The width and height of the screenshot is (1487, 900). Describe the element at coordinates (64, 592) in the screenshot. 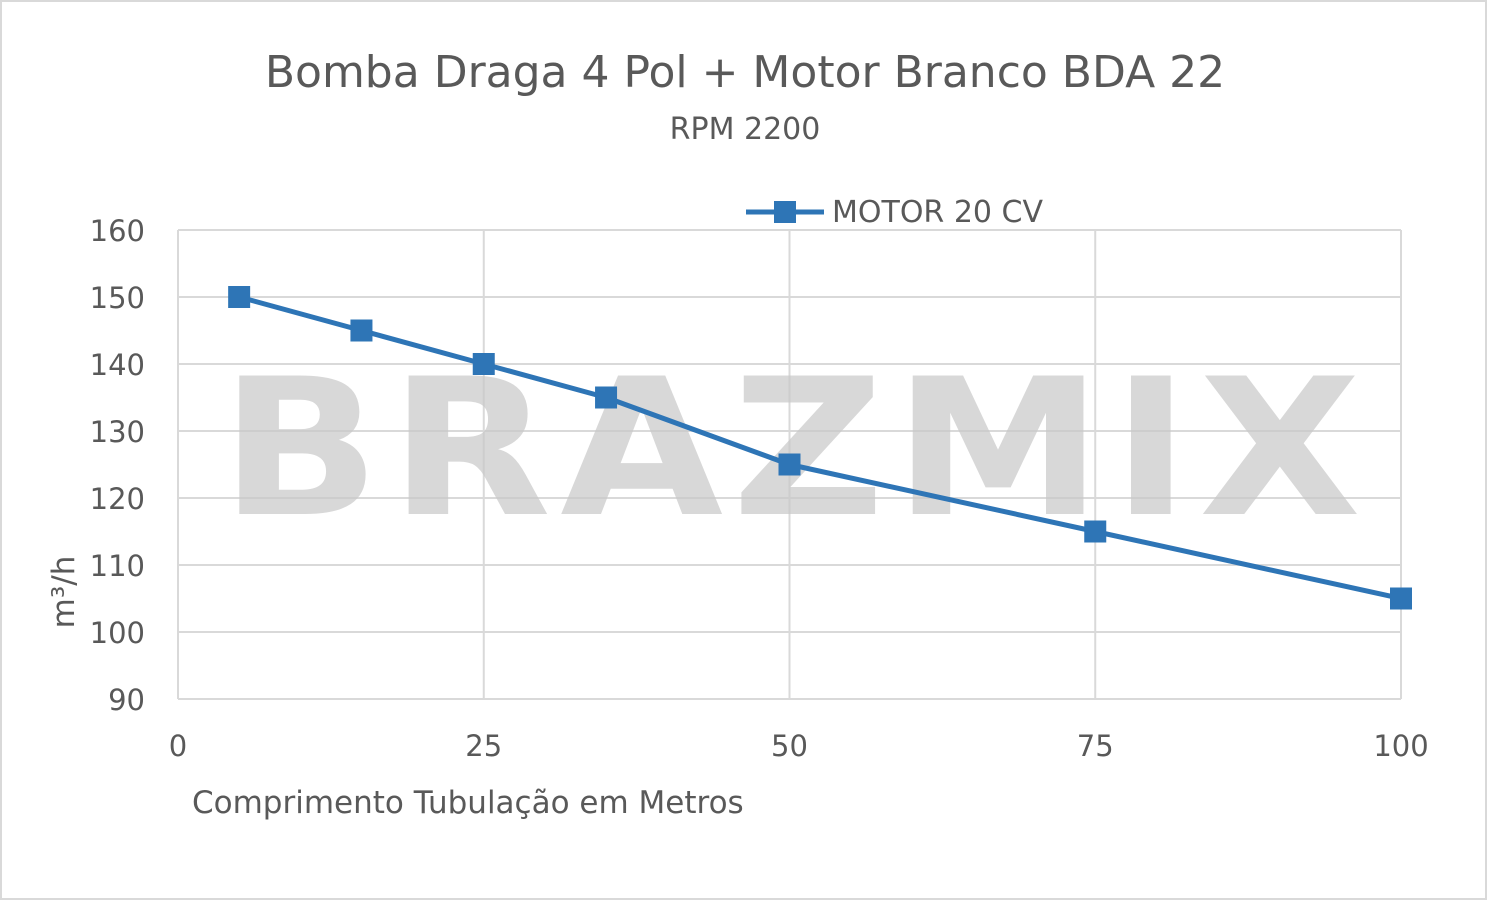

I see `y-axis-label: m³/h` at that location.